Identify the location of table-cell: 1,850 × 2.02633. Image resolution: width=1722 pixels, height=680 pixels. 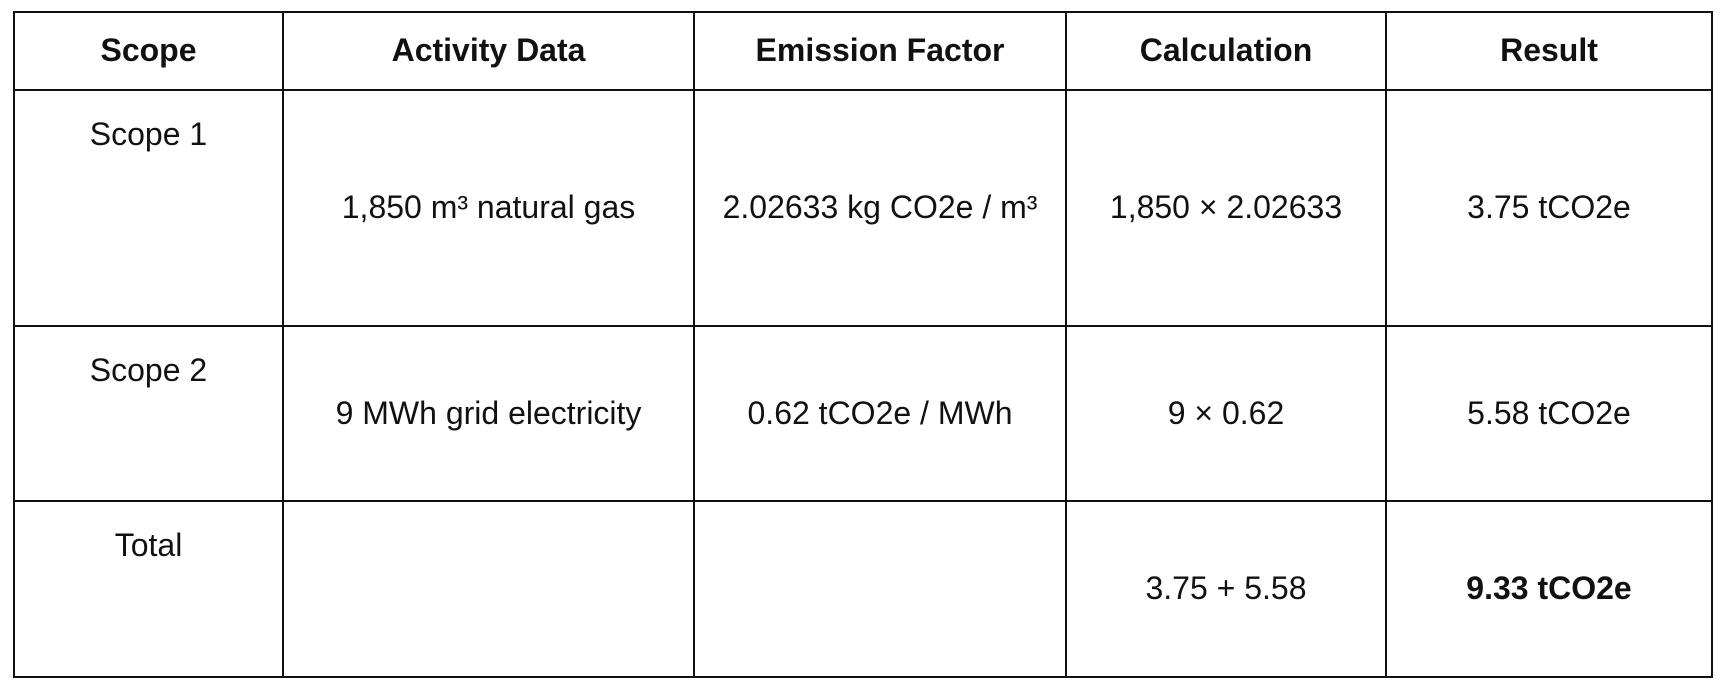
(1226, 208).